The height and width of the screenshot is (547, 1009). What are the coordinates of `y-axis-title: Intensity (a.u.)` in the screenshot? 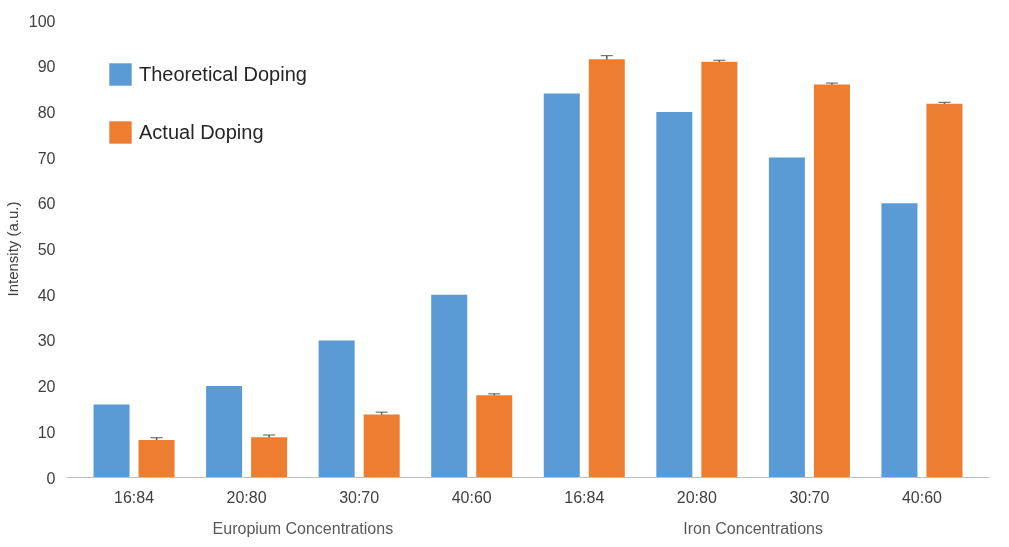 It's located at (12, 249).